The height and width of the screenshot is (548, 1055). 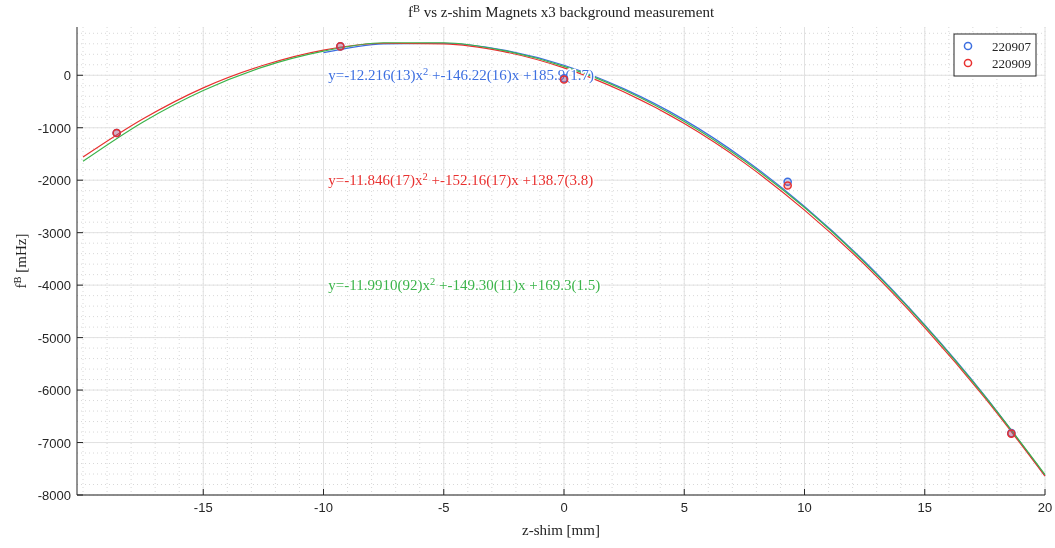 I want to click on y-tick-label: -8000, so click(x=54, y=495).